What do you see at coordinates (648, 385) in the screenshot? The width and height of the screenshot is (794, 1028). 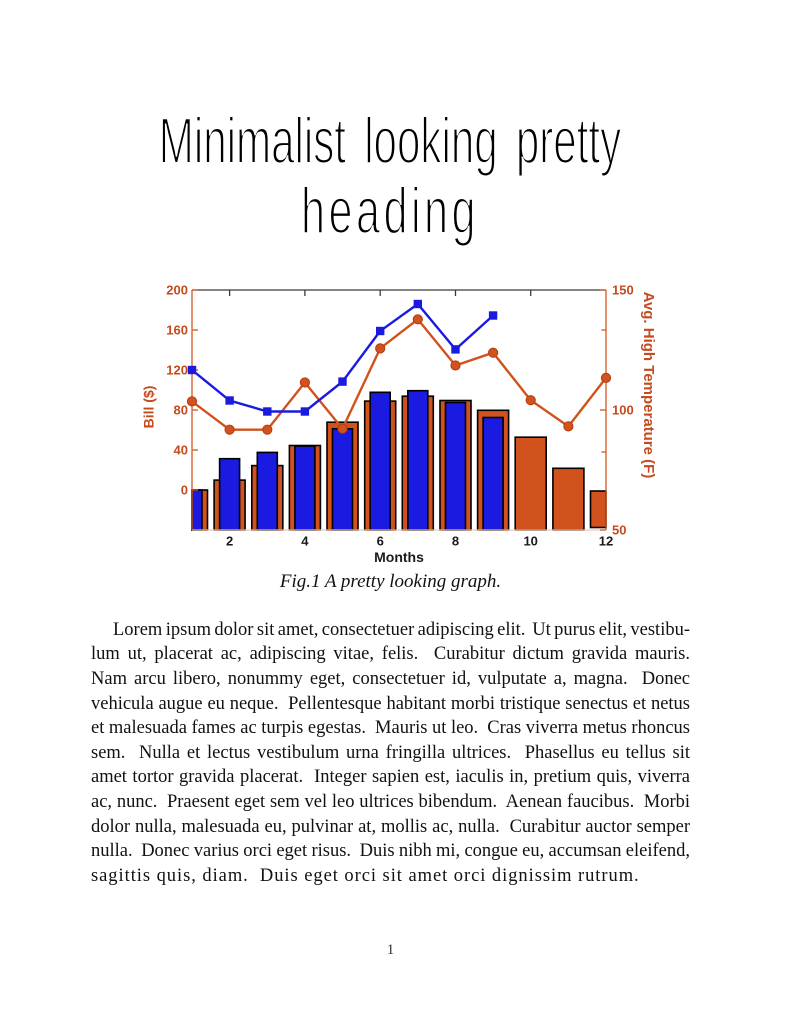 I see `svg-text: Avg. High Temperature (F)` at bounding box center [648, 385].